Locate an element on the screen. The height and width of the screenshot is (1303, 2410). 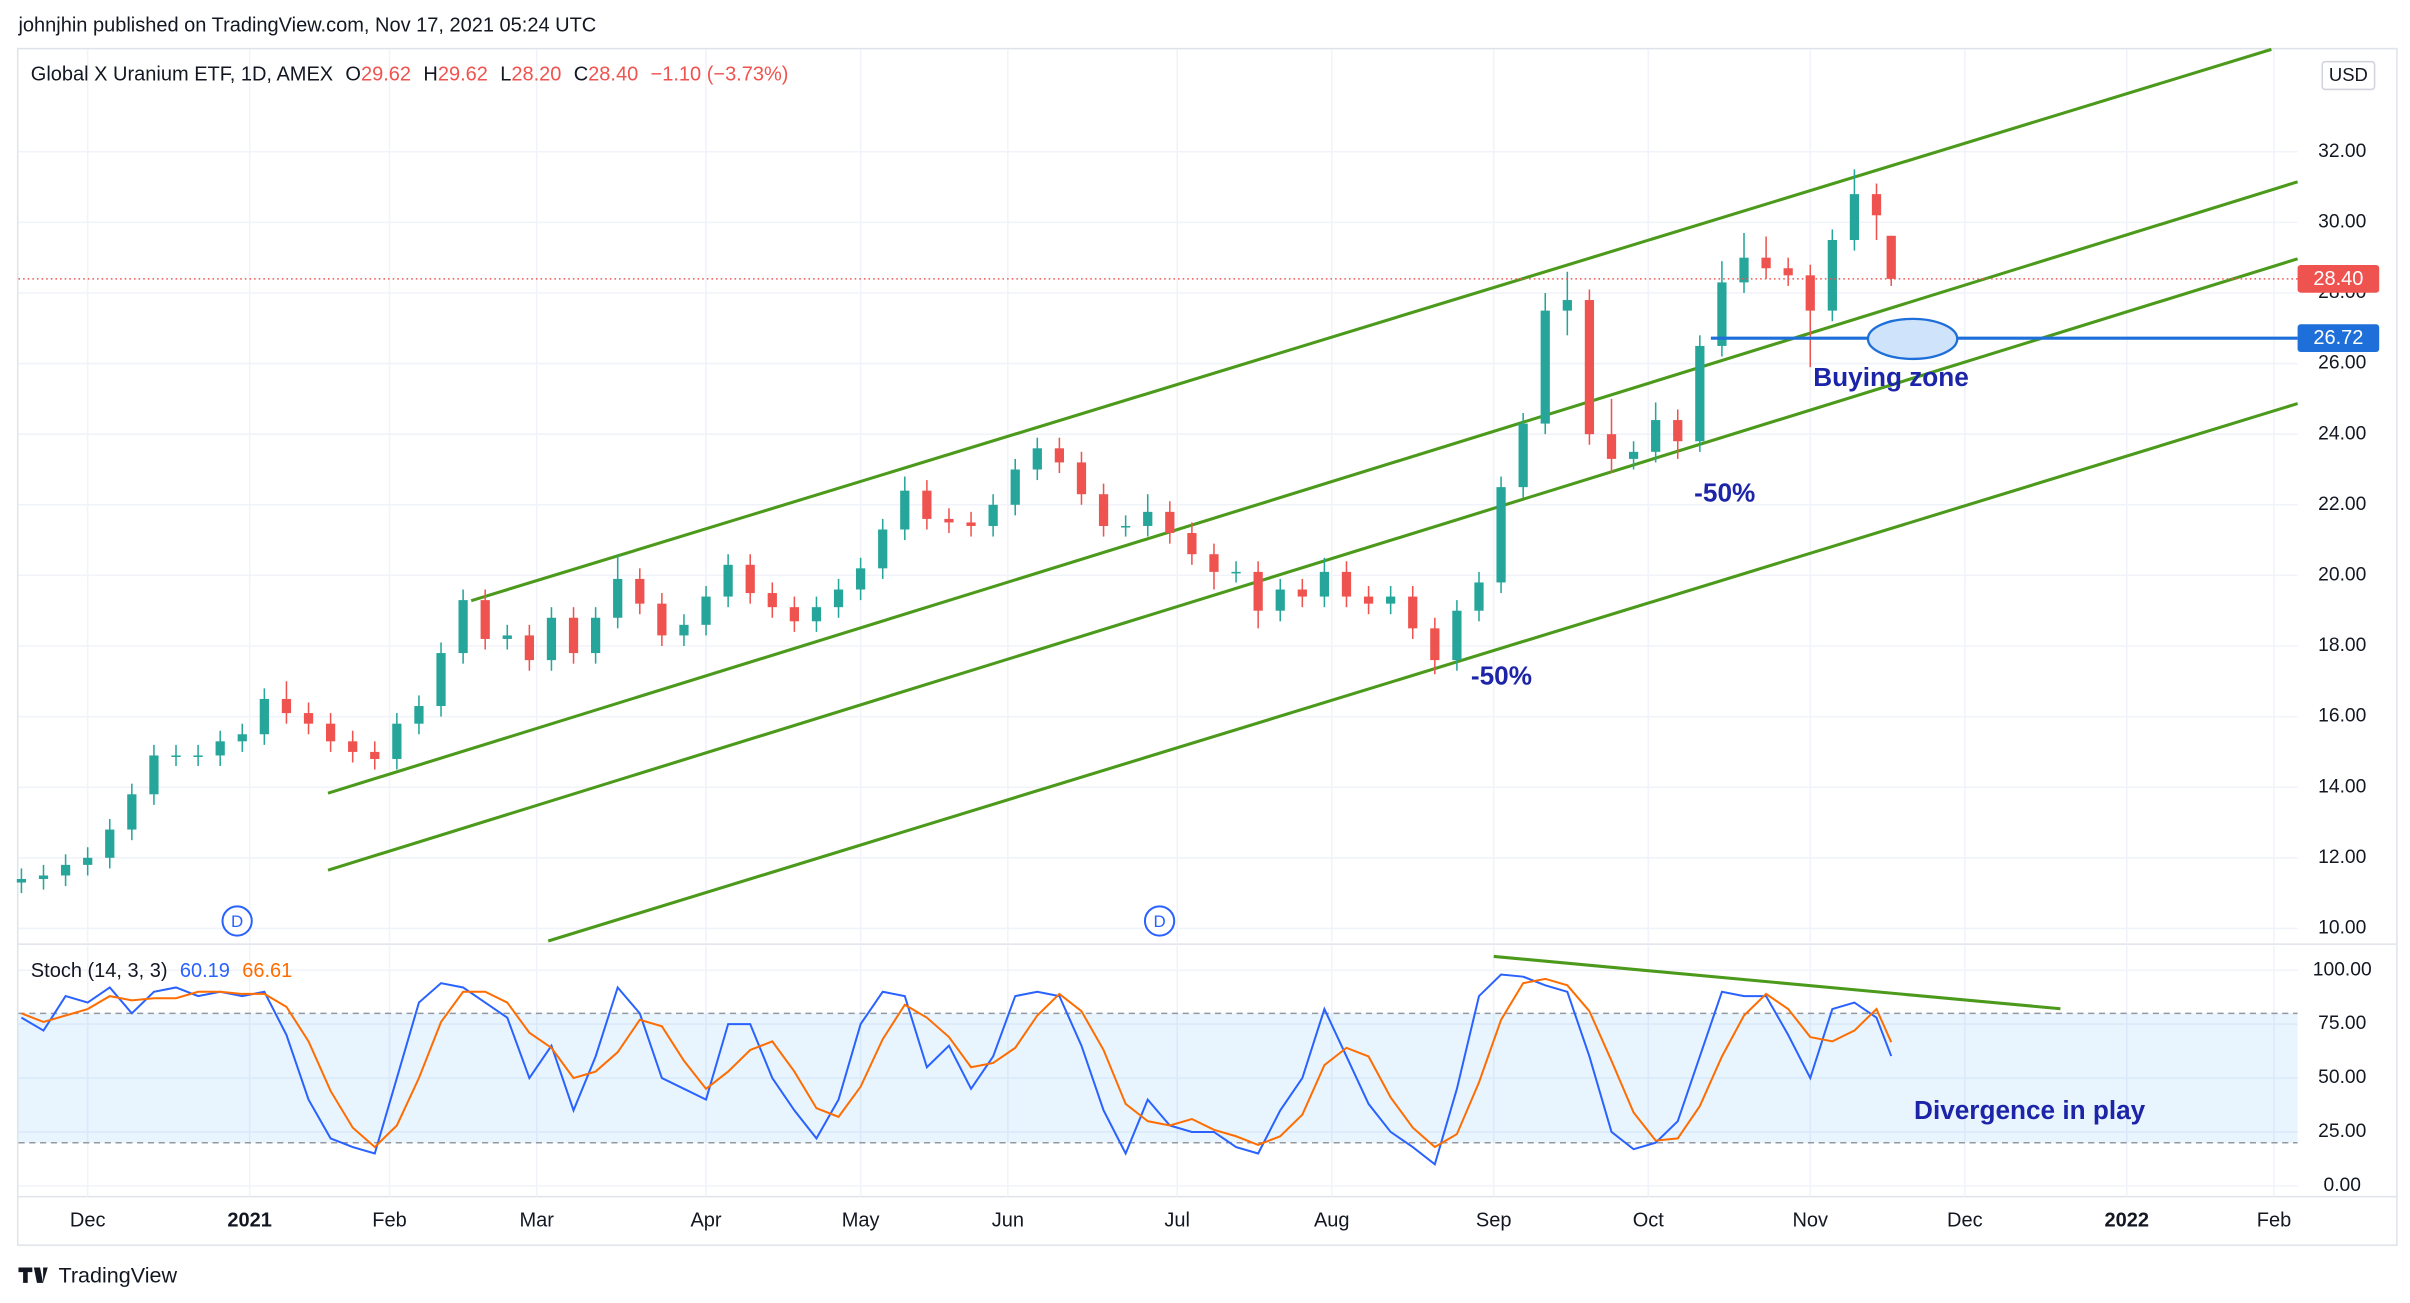
x-tick-label: Dec is located at coordinates (1965, 1221).